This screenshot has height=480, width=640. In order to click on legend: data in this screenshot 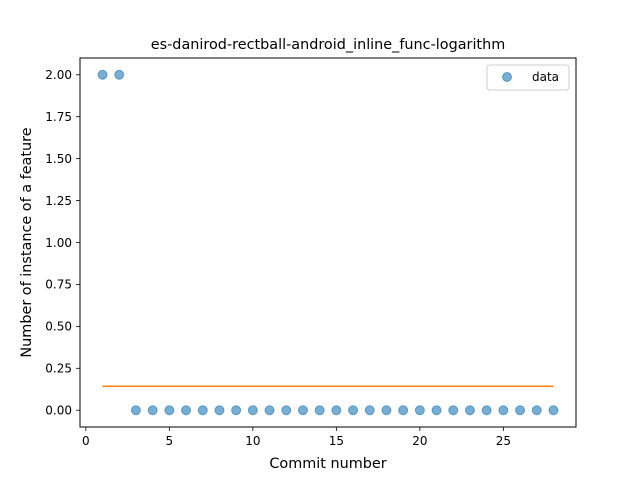, I will do `click(528, 77)`.